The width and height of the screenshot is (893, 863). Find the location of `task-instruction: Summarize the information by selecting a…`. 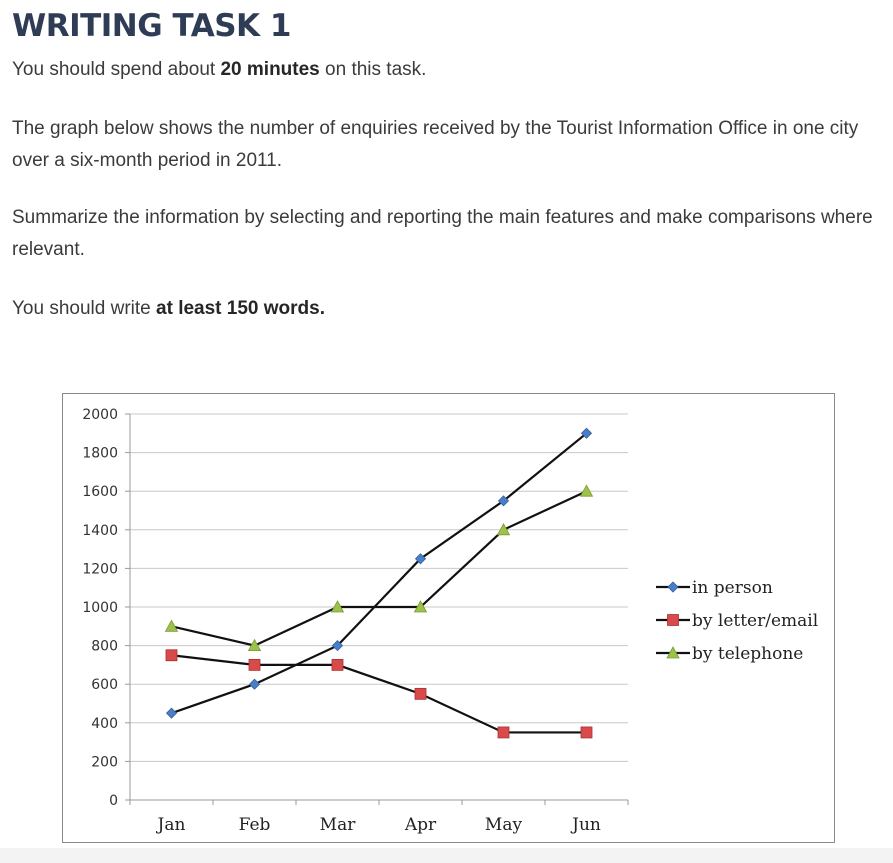

task-instruction: Summarize the information by selecting a… is located at coordinates (442, 233).